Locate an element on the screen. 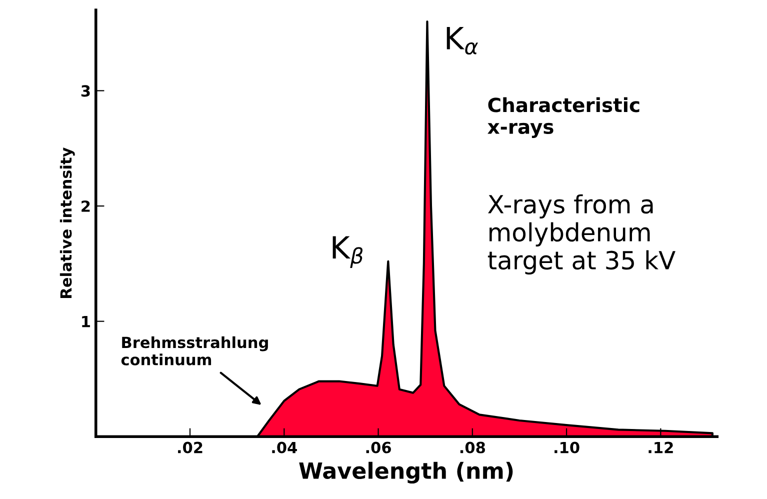 The width and height of the screenshot is (767, 499). annotation: X-rays from a molybdenum target at 35 kV is located at coordinates (582, 234).